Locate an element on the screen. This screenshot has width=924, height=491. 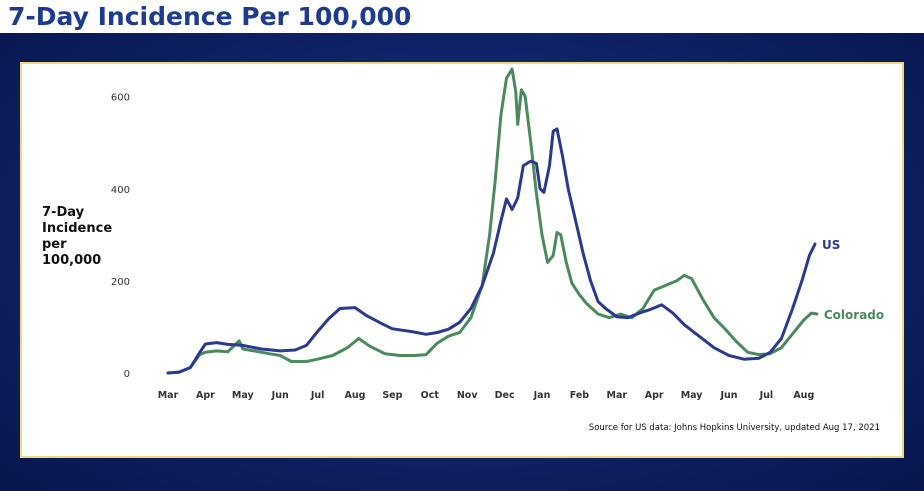
x-tick-label: Feb is located at coordinates (580, 395).